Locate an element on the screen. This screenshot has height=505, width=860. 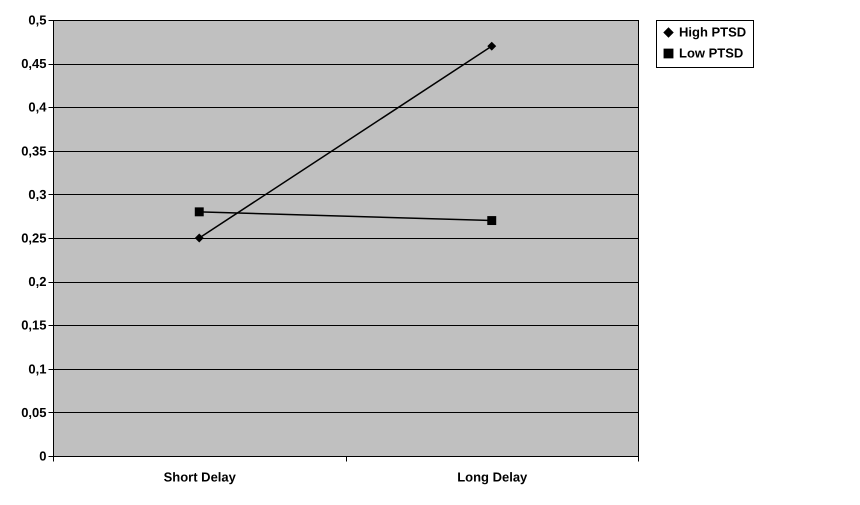
y-tick-label: 0,05 is located at coordinates (33, 412).